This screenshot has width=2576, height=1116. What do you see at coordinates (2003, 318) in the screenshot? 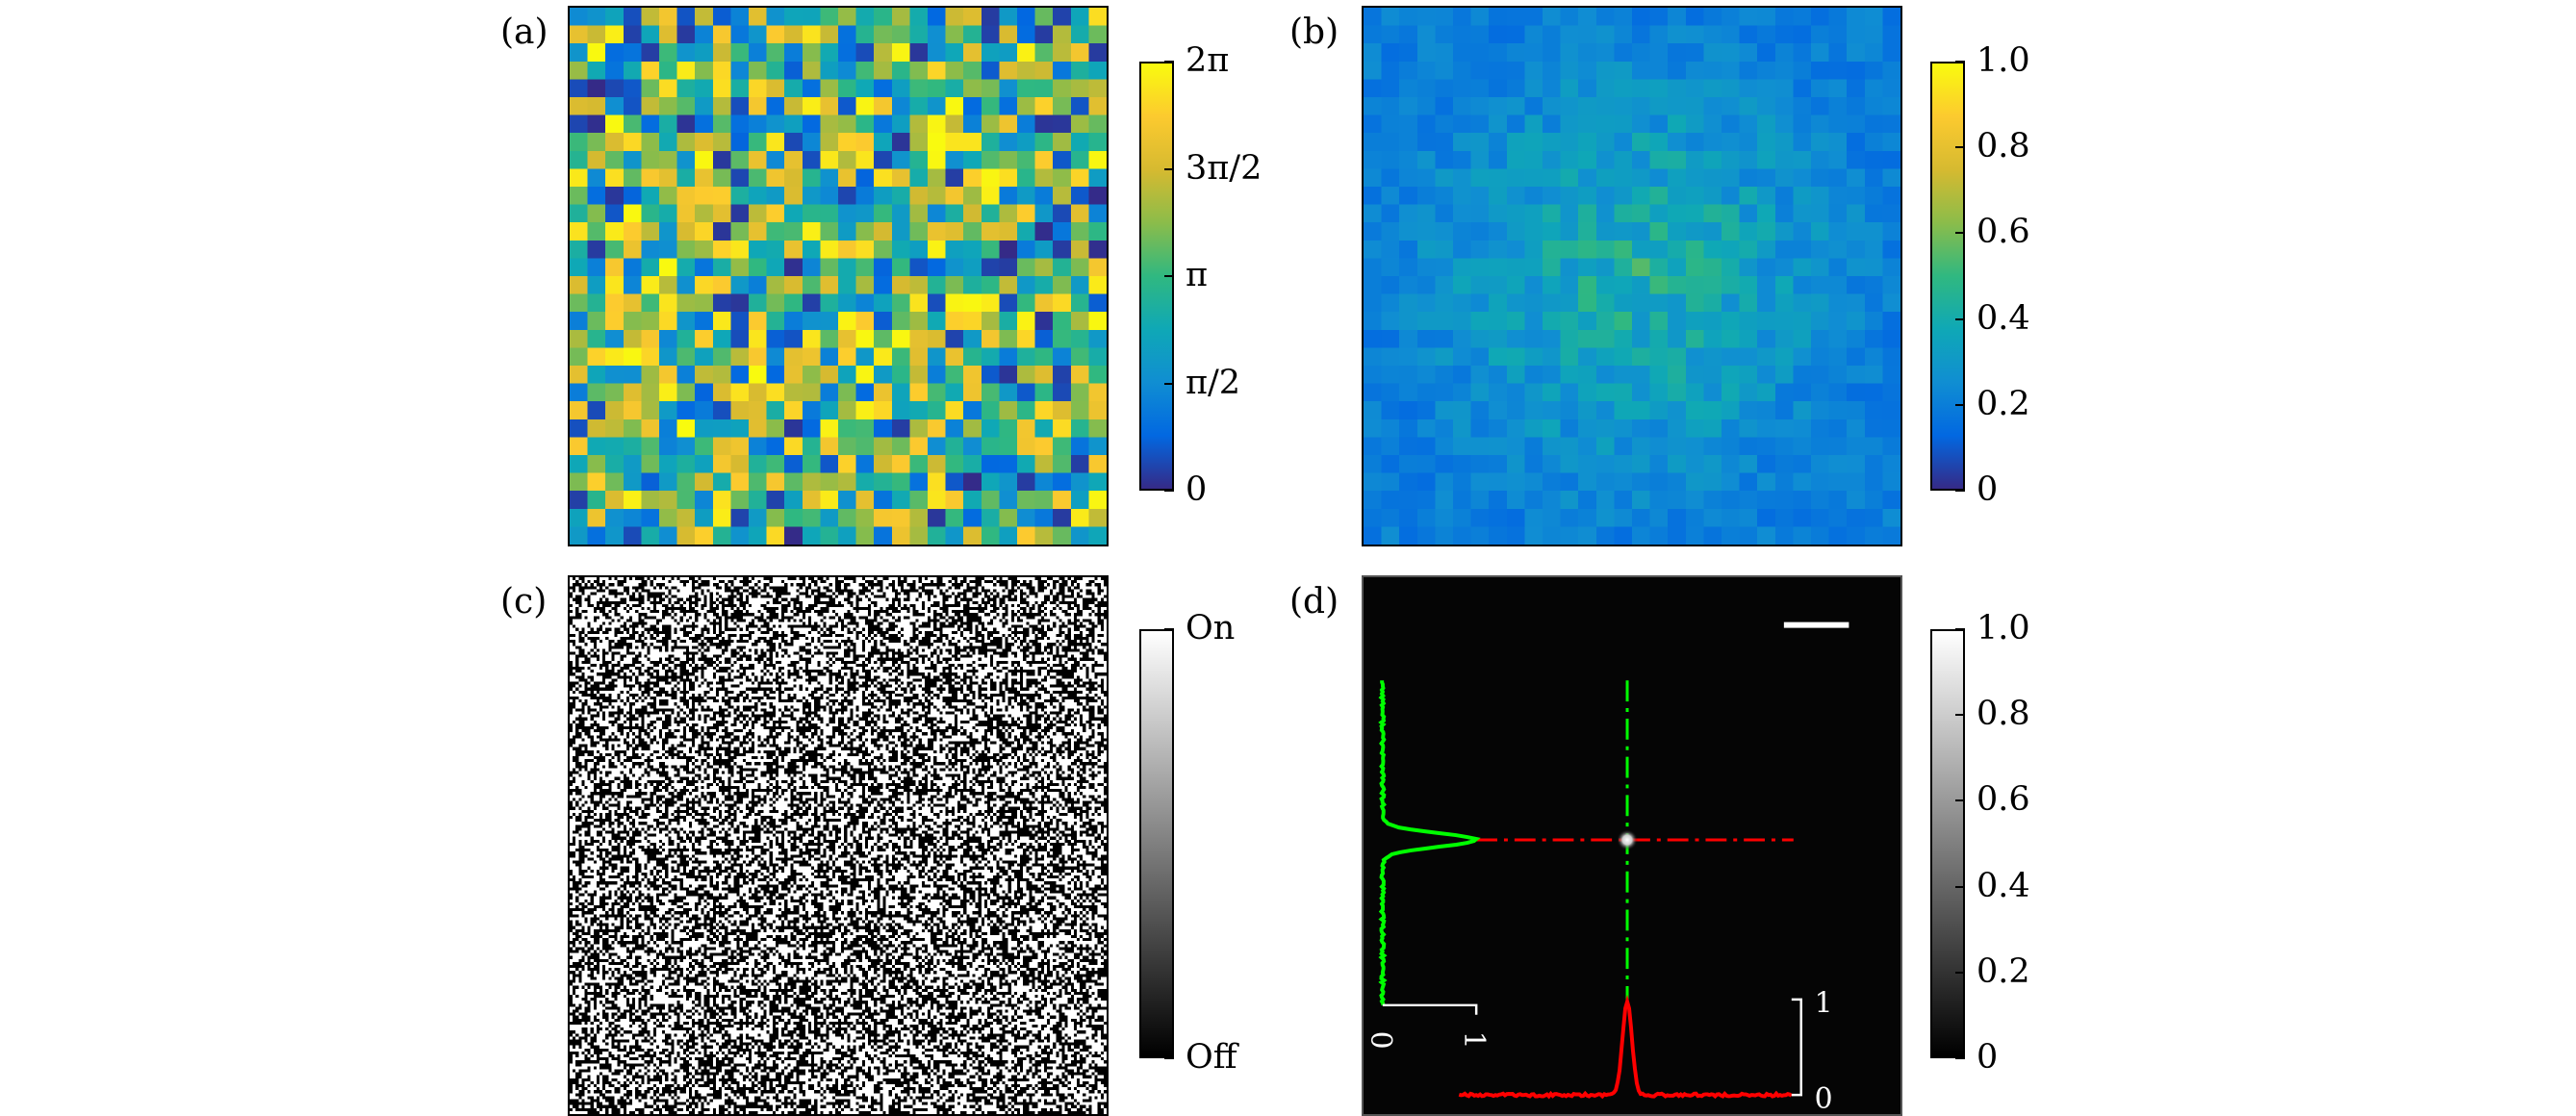
I see `amplitude-colorbar-tick-label: 0.4` at bounding box center [2003, 318].